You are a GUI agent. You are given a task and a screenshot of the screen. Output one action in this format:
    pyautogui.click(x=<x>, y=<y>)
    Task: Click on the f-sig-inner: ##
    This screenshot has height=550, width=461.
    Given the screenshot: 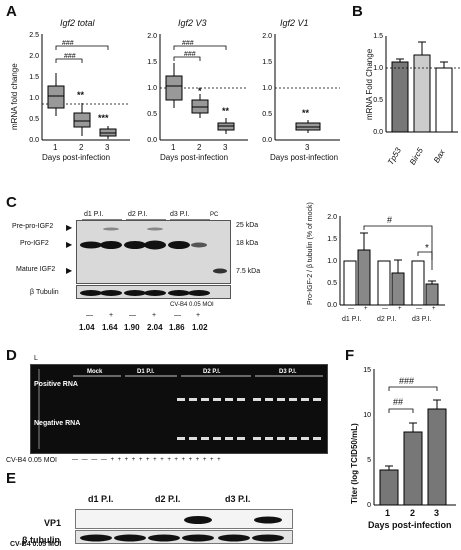 What is the action you would take?
    pyautogui.click(x=398, y=402)
    